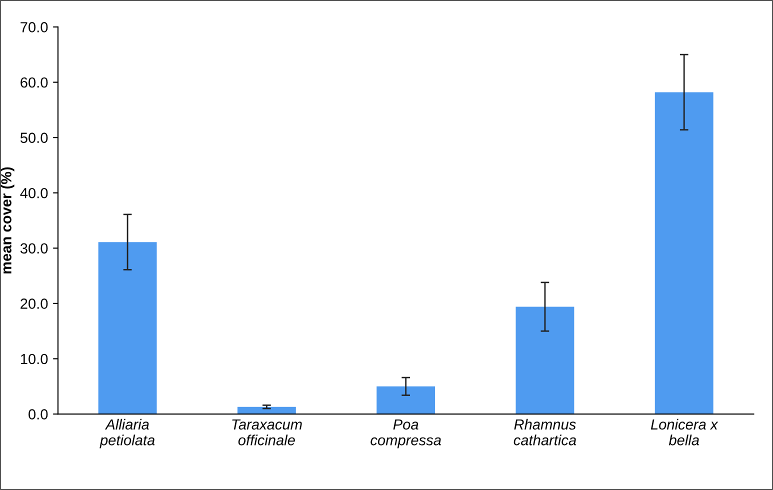  I want to click on x-tick-label: Rhamnus cathartica, so click(545, 432).